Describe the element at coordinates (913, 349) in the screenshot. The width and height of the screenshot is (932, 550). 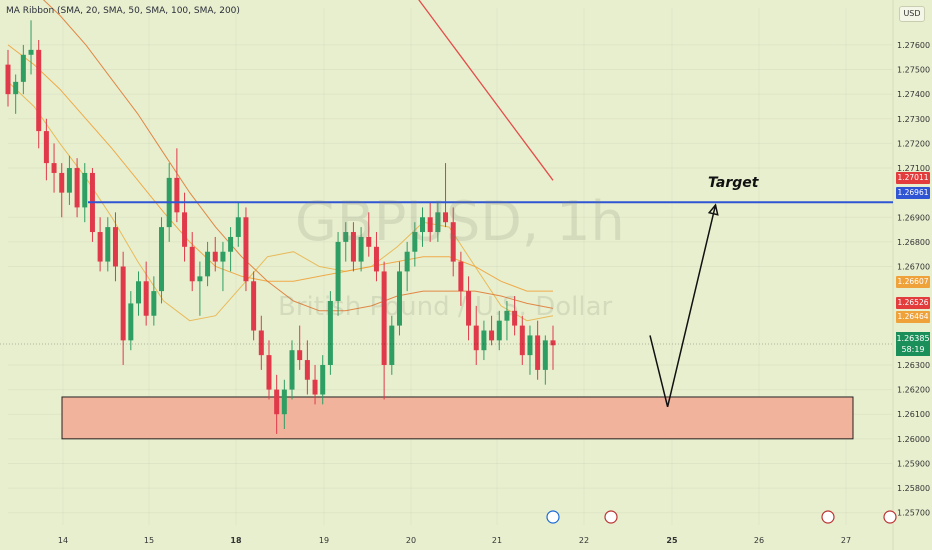
I see `candle-timer: 58:19` at that location.